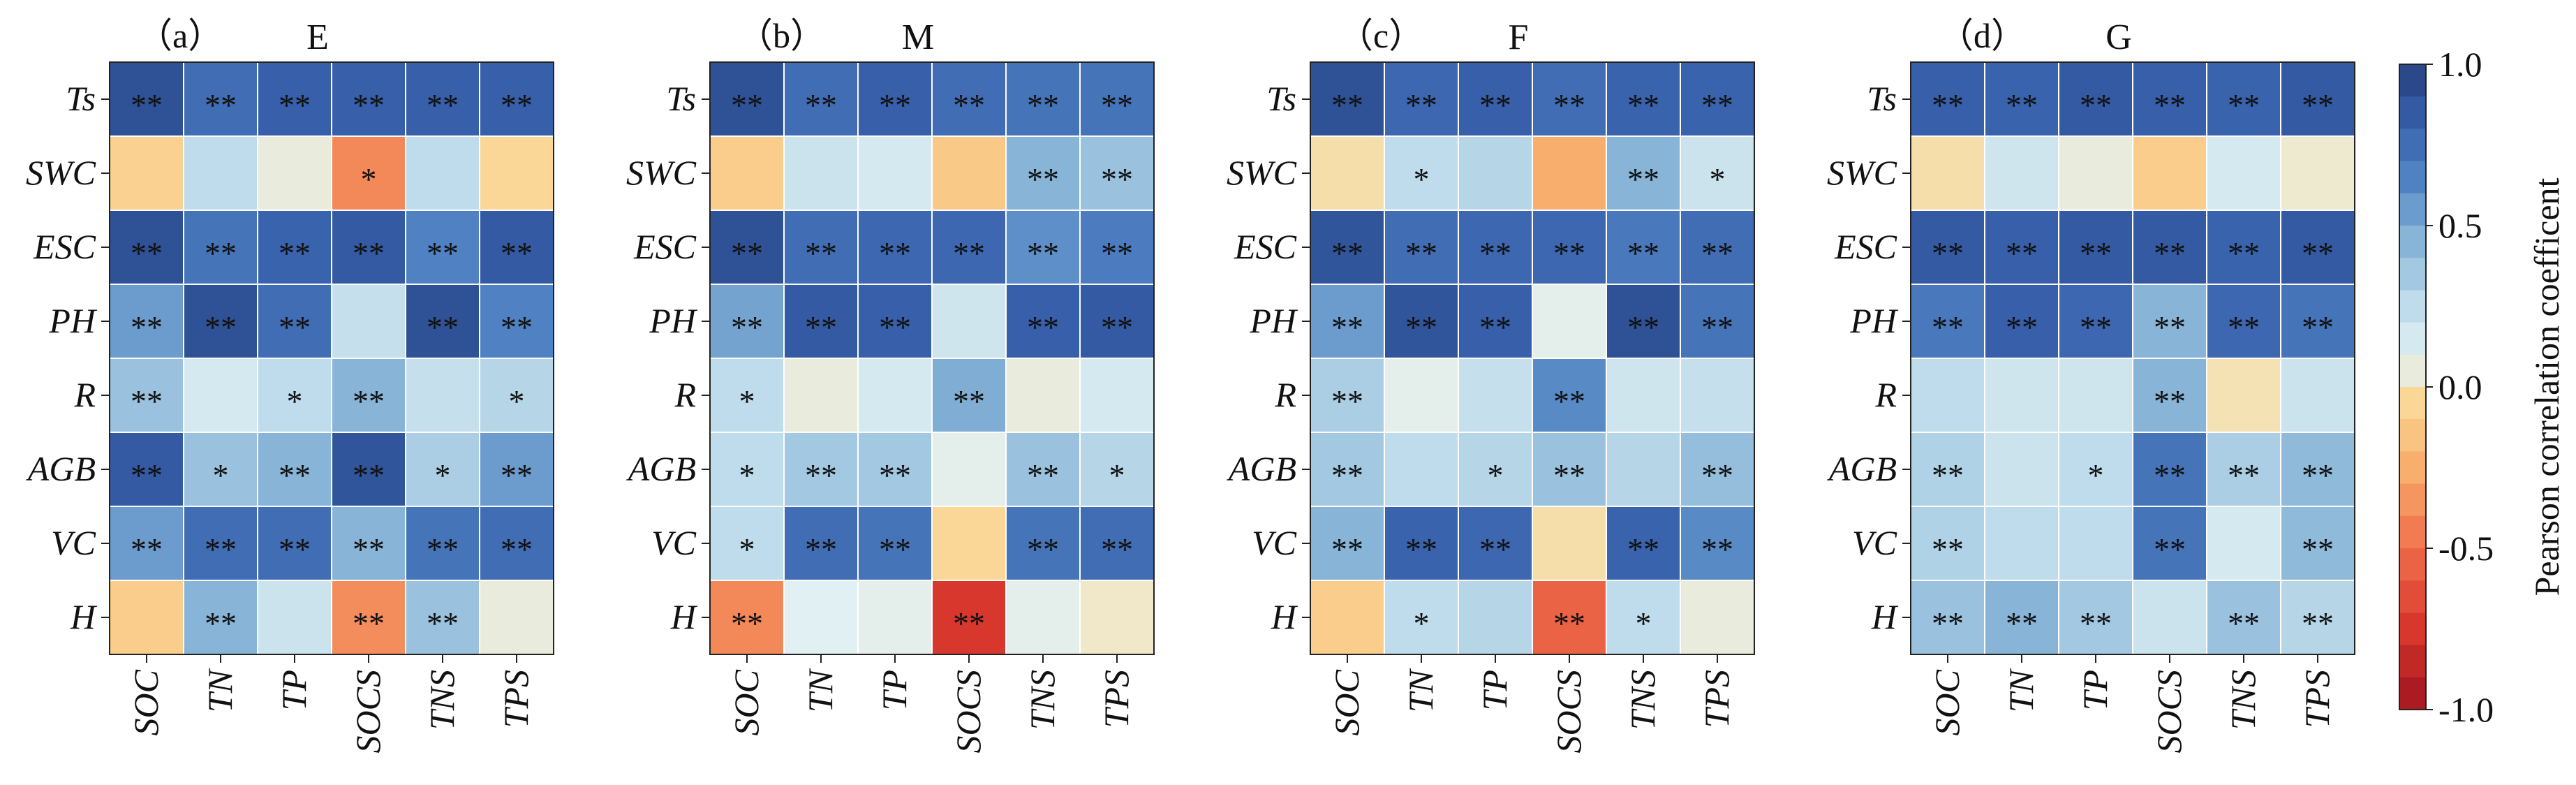 Image resolution: width=2576 pixels, height=785 pixels. What do you see at coordinates (73, 320) in the screenshot?
I see `y-tick-label: PH` at bounding box center [73, 320].